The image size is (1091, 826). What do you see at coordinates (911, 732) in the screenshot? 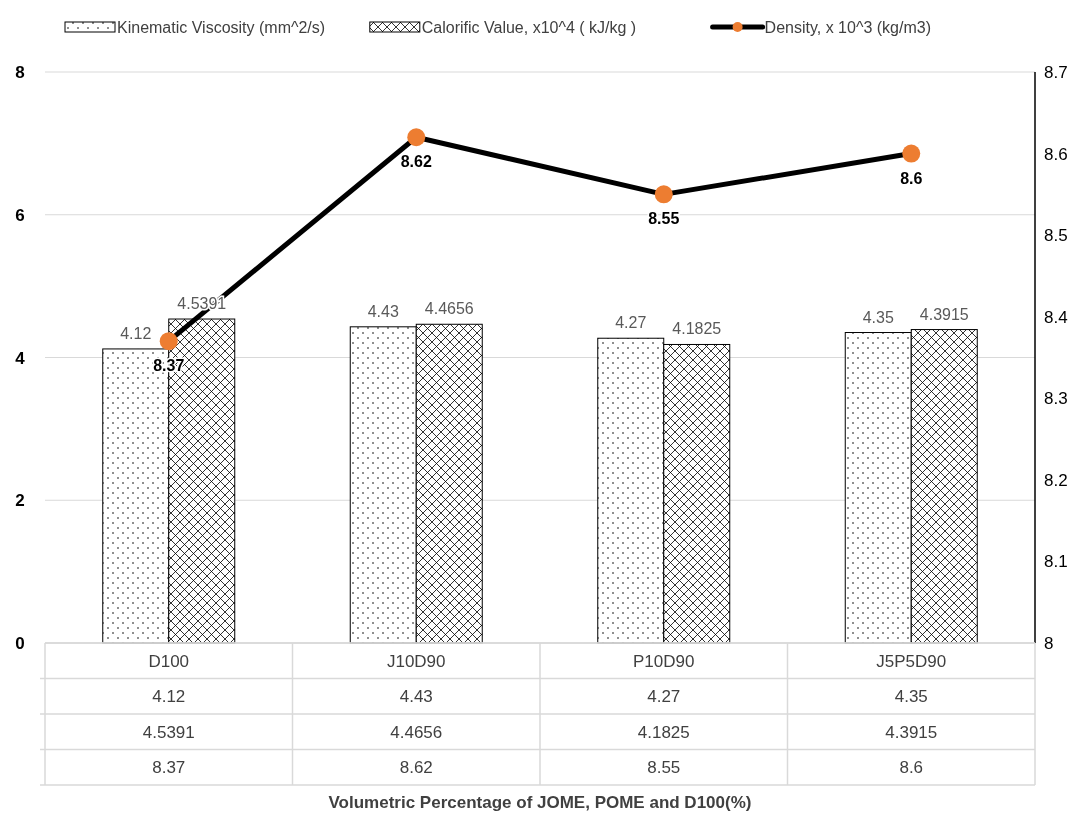
I see `text: 4.3915` at bounding box center [911, 732].